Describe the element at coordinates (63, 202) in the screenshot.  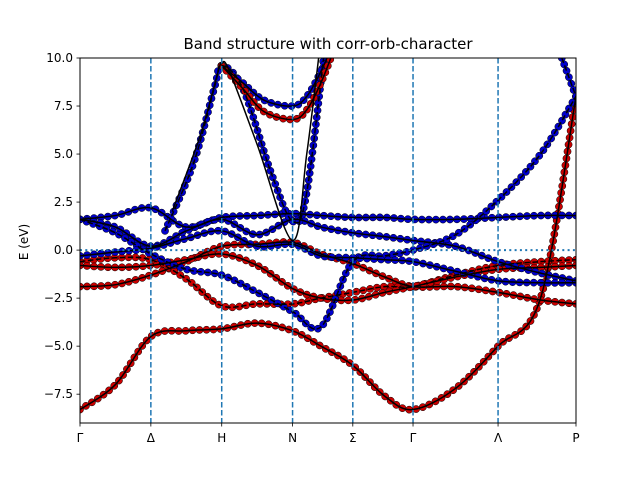
I see `y-tick-label: 2.5` at that location.